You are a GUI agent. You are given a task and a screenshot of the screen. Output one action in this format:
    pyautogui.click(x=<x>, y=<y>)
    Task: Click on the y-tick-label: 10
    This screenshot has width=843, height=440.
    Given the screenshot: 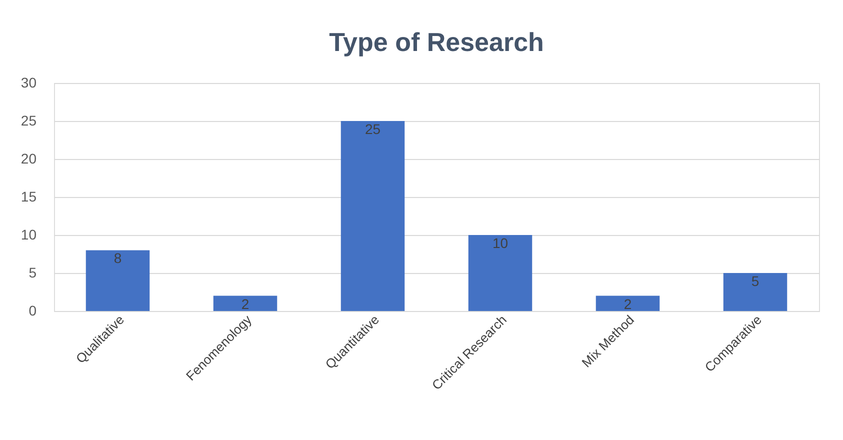 What is the action you would take?
    pyautogui.click(x=28, y=234)
    